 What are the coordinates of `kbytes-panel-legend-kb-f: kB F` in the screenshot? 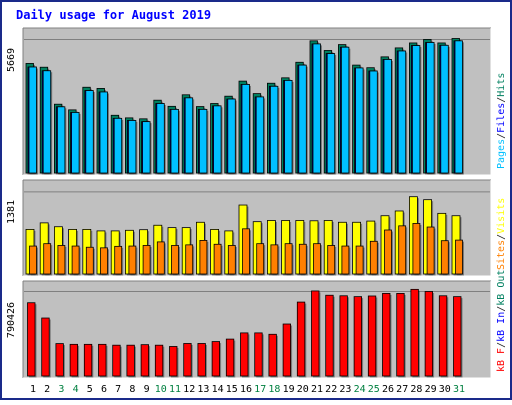 It's located at (501, 360).